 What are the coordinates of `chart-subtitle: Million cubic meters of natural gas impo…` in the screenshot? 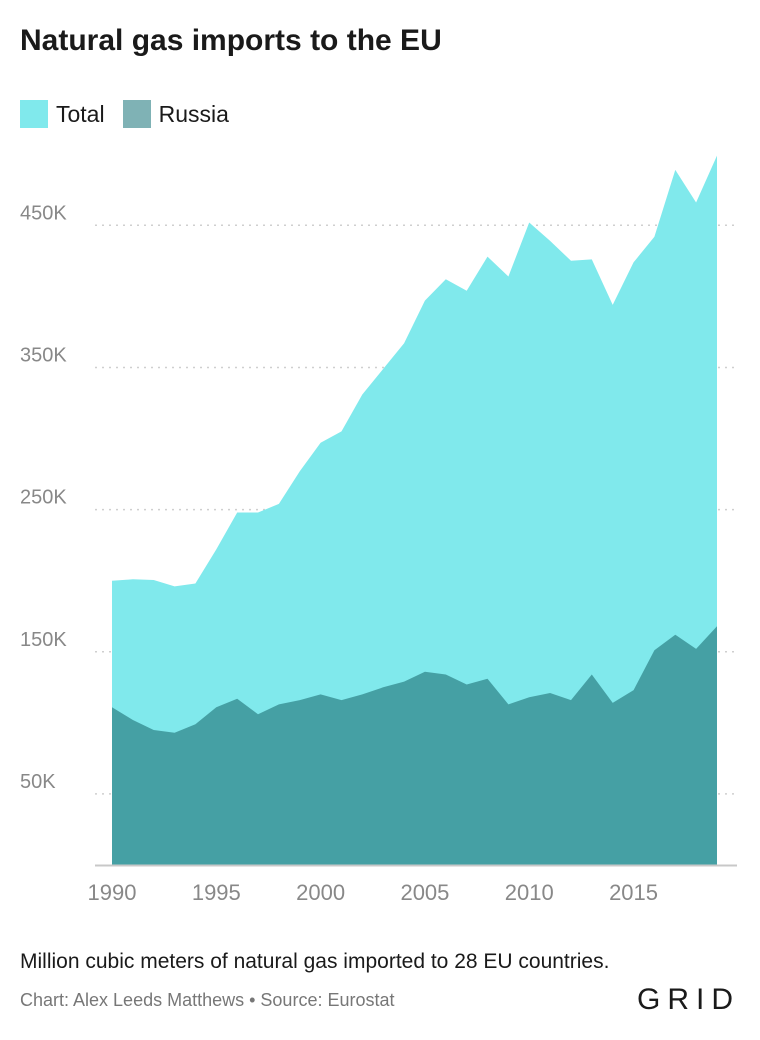 It's located at (315, 961).